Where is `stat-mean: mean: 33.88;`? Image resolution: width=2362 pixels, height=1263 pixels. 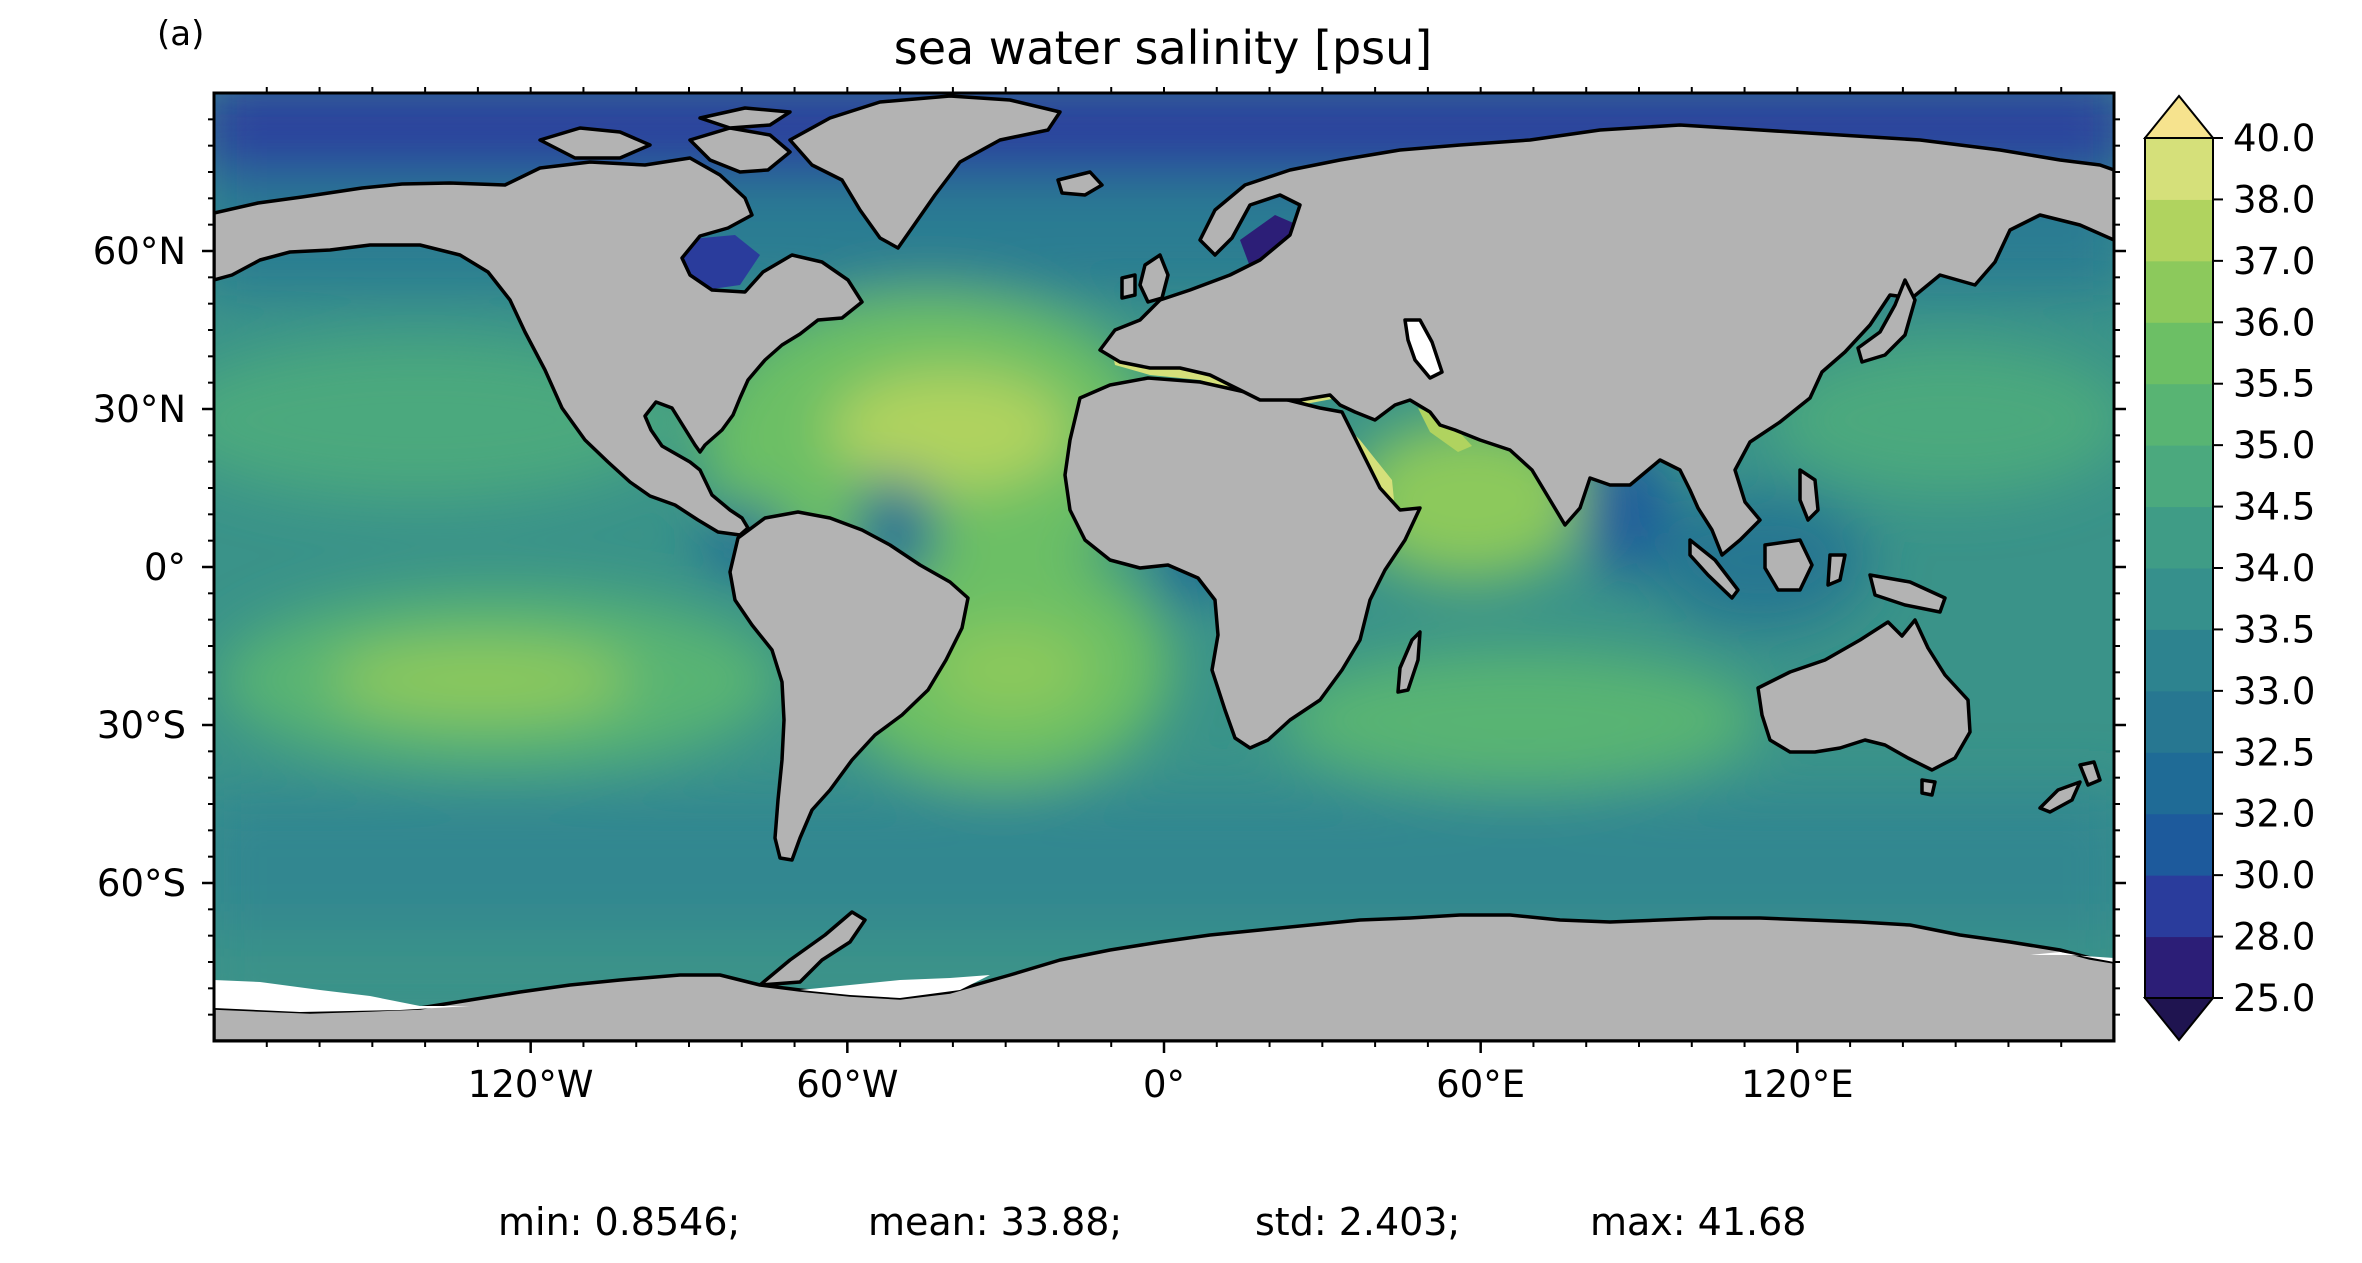
stat-mean: mean: 33.88; is located at coordinates (995, 1222).